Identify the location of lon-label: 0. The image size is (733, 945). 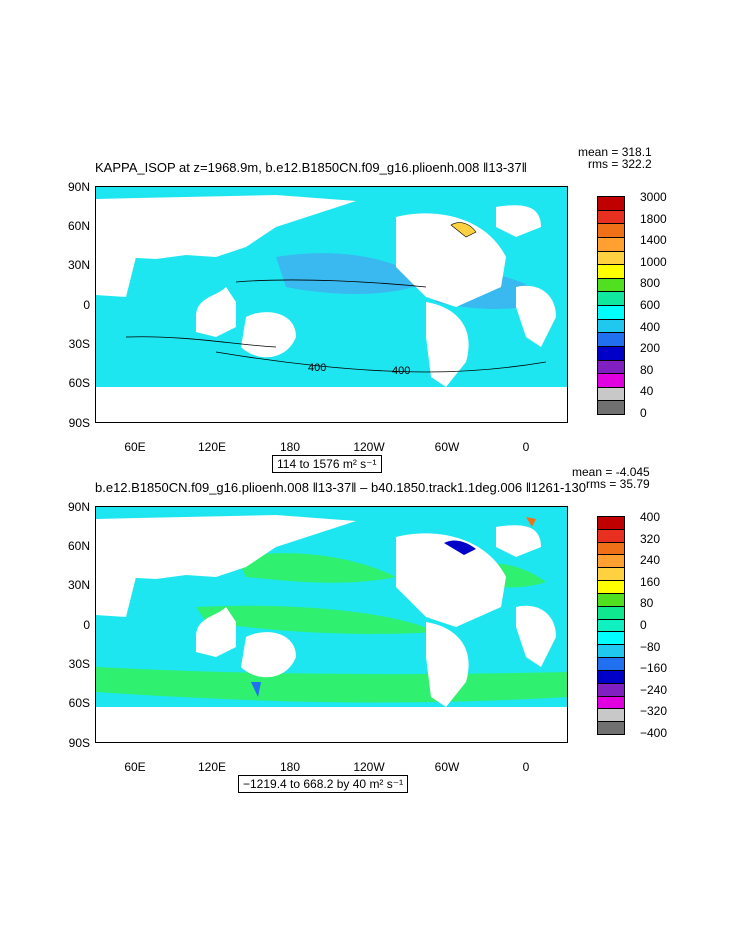
(526, 767).